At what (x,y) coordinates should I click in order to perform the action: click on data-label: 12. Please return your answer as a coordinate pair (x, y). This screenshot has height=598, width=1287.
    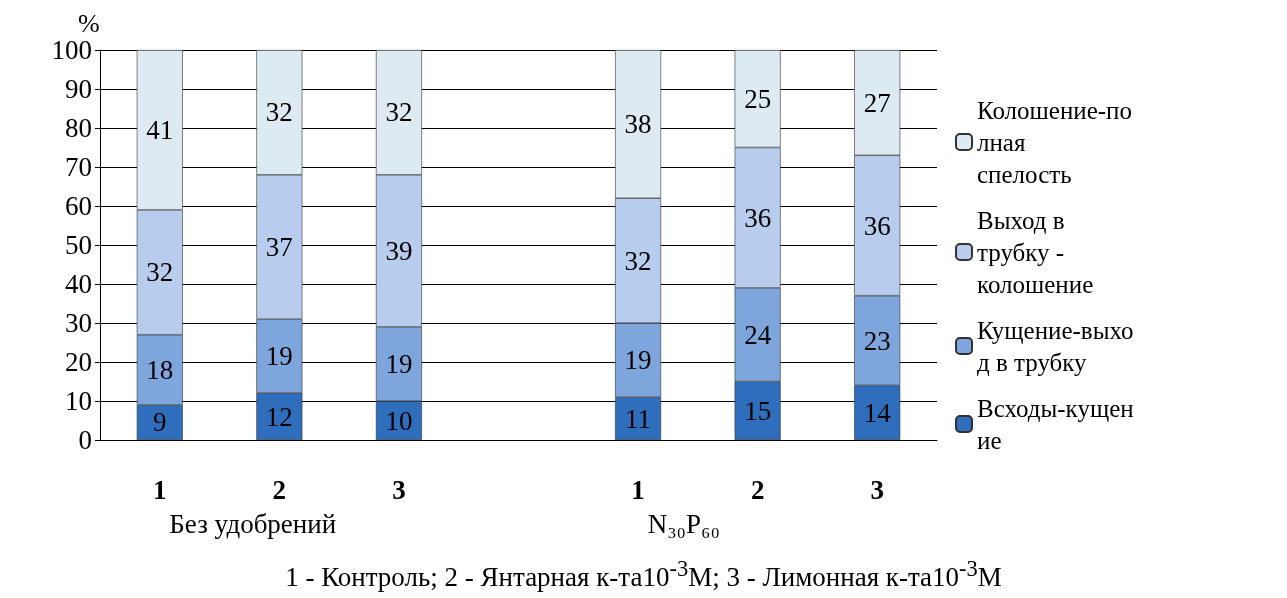
    Looking at the image, I should click on (279, 416).